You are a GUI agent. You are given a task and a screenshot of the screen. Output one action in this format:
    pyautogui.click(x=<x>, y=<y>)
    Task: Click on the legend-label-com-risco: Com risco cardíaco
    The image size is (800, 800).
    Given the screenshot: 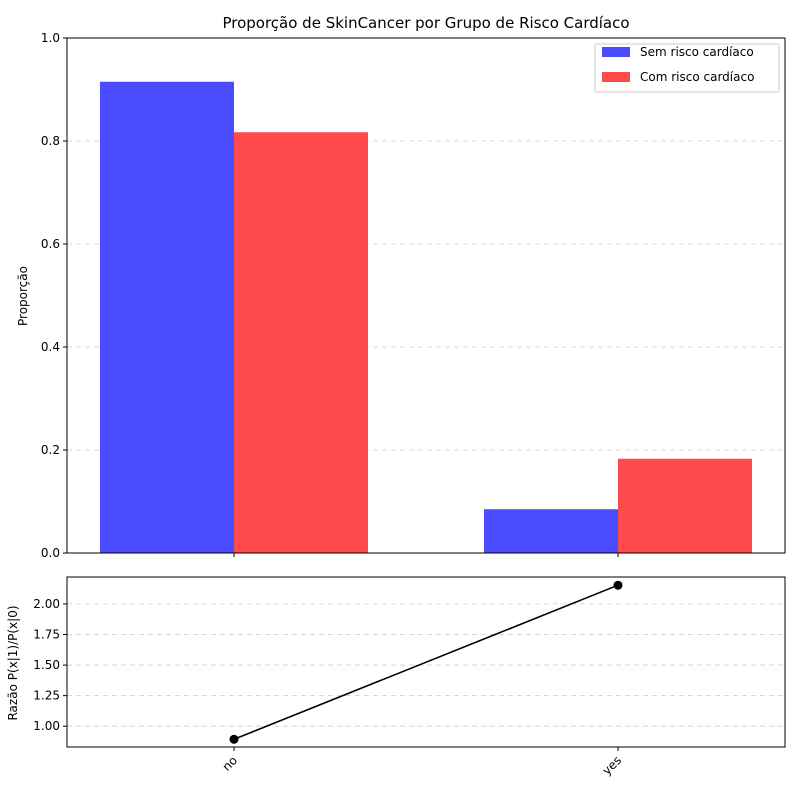 What is the action you would take?
    pyautogui.click(x=697, y=77)
    